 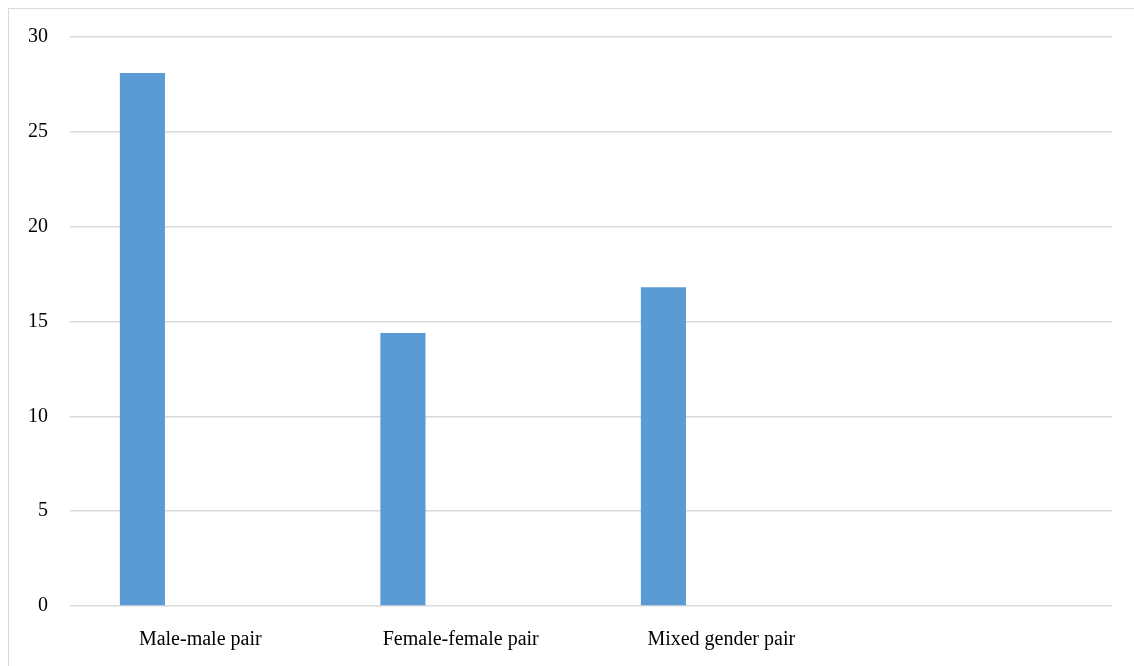 What do you see at coordinates (38, 35) in the screenshot?
I see `y-tick-label: 30` at bounding box center [38, 35].